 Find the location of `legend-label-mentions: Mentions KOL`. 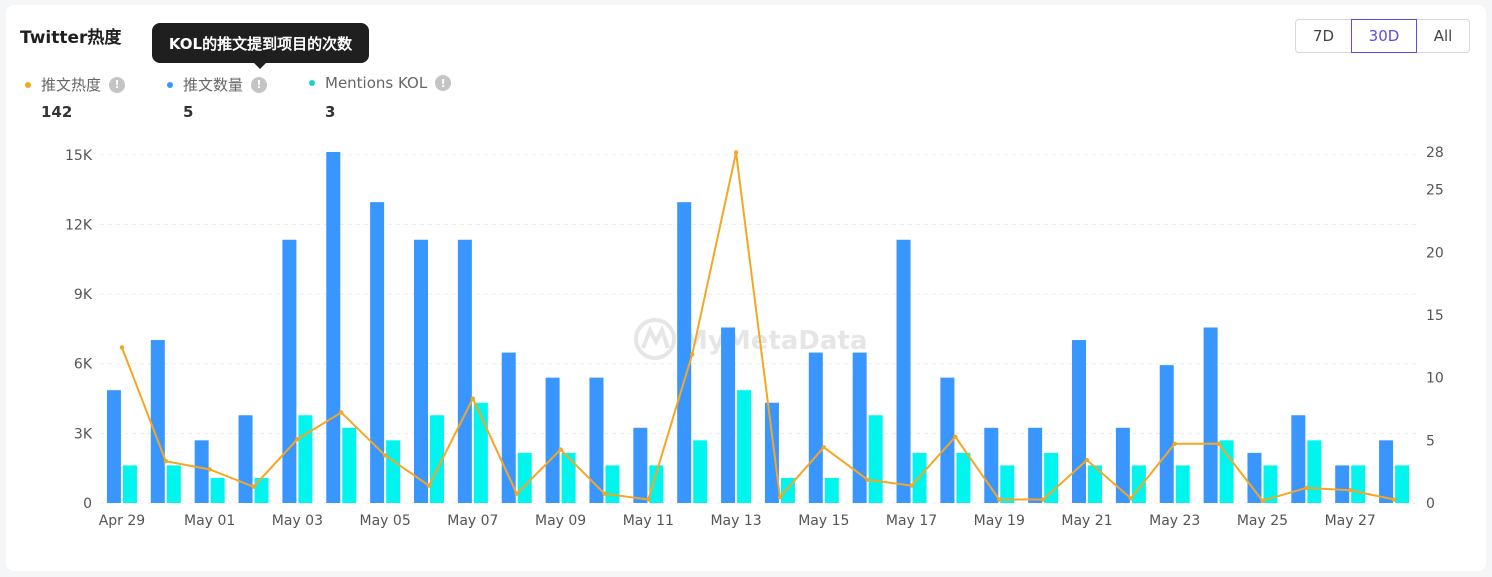

legend-label-mentions: Mentions KOL is located at coordinates (376, 83).